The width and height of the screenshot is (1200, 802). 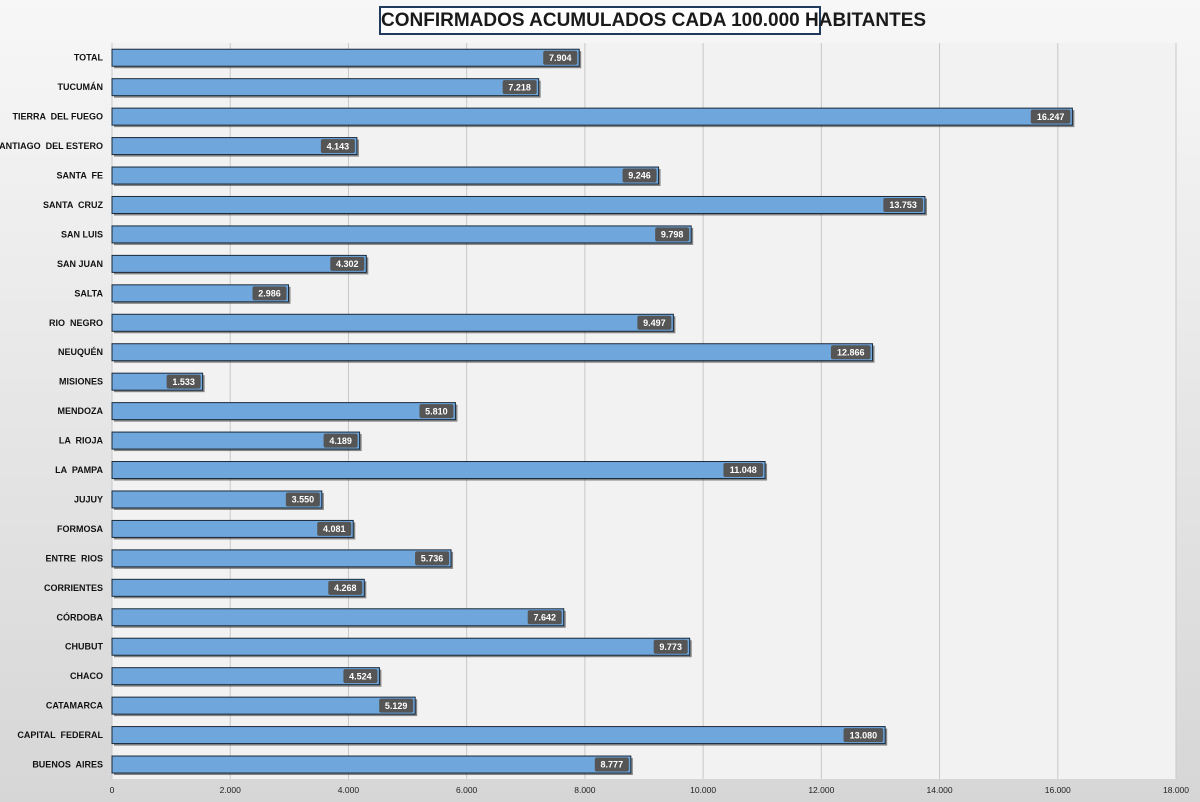 I want to click on data-label: 11.048, so click(x=743, y=470).